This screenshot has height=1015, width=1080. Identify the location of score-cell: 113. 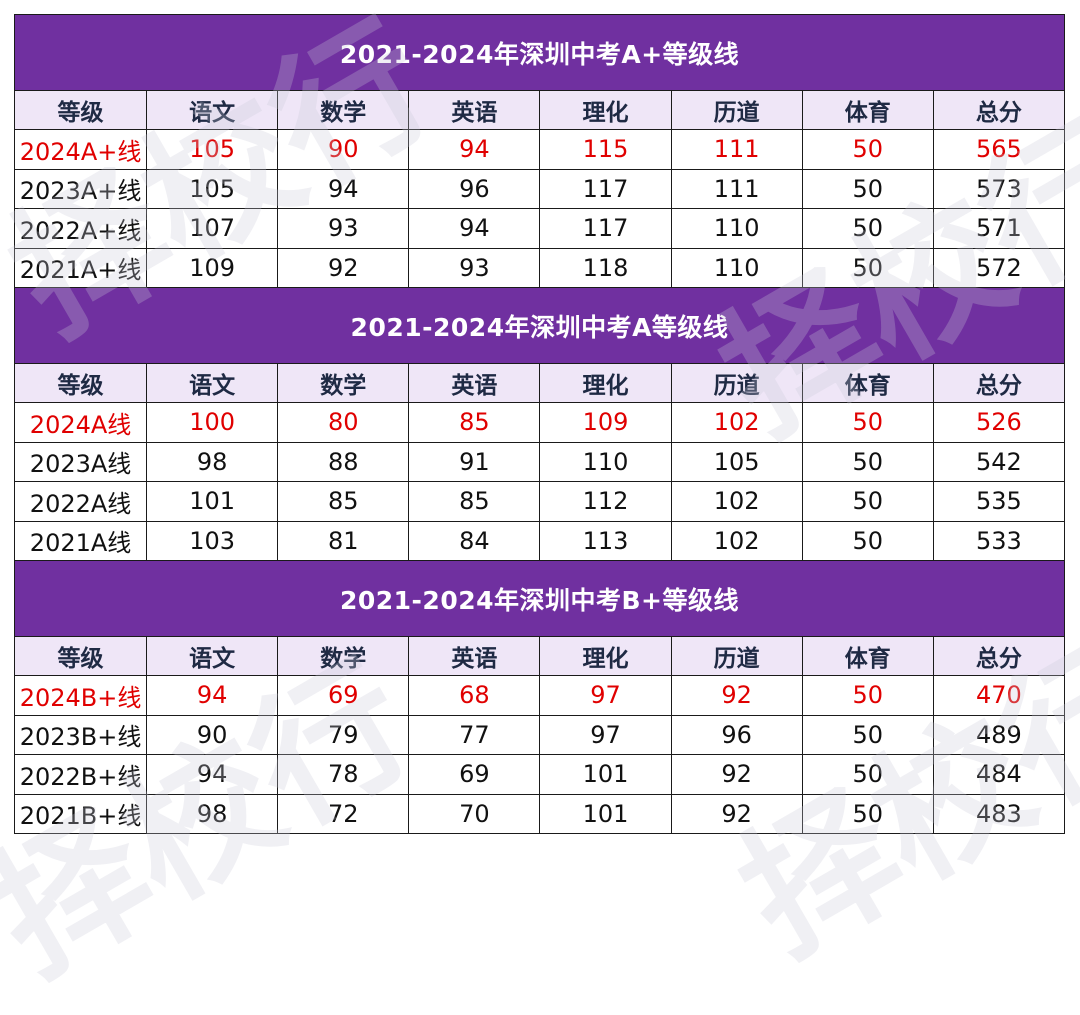
(605, 540).